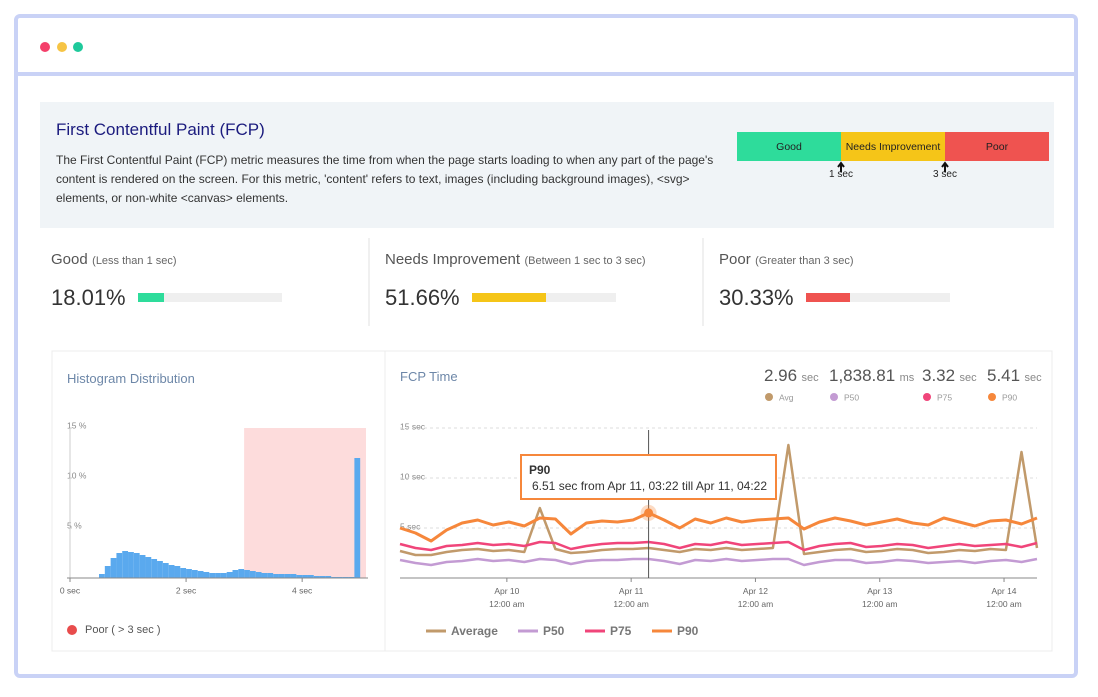 This screenshot has height=697, width=1098. I want to click on threshold-marker: 3 sec, so click(945, 174).